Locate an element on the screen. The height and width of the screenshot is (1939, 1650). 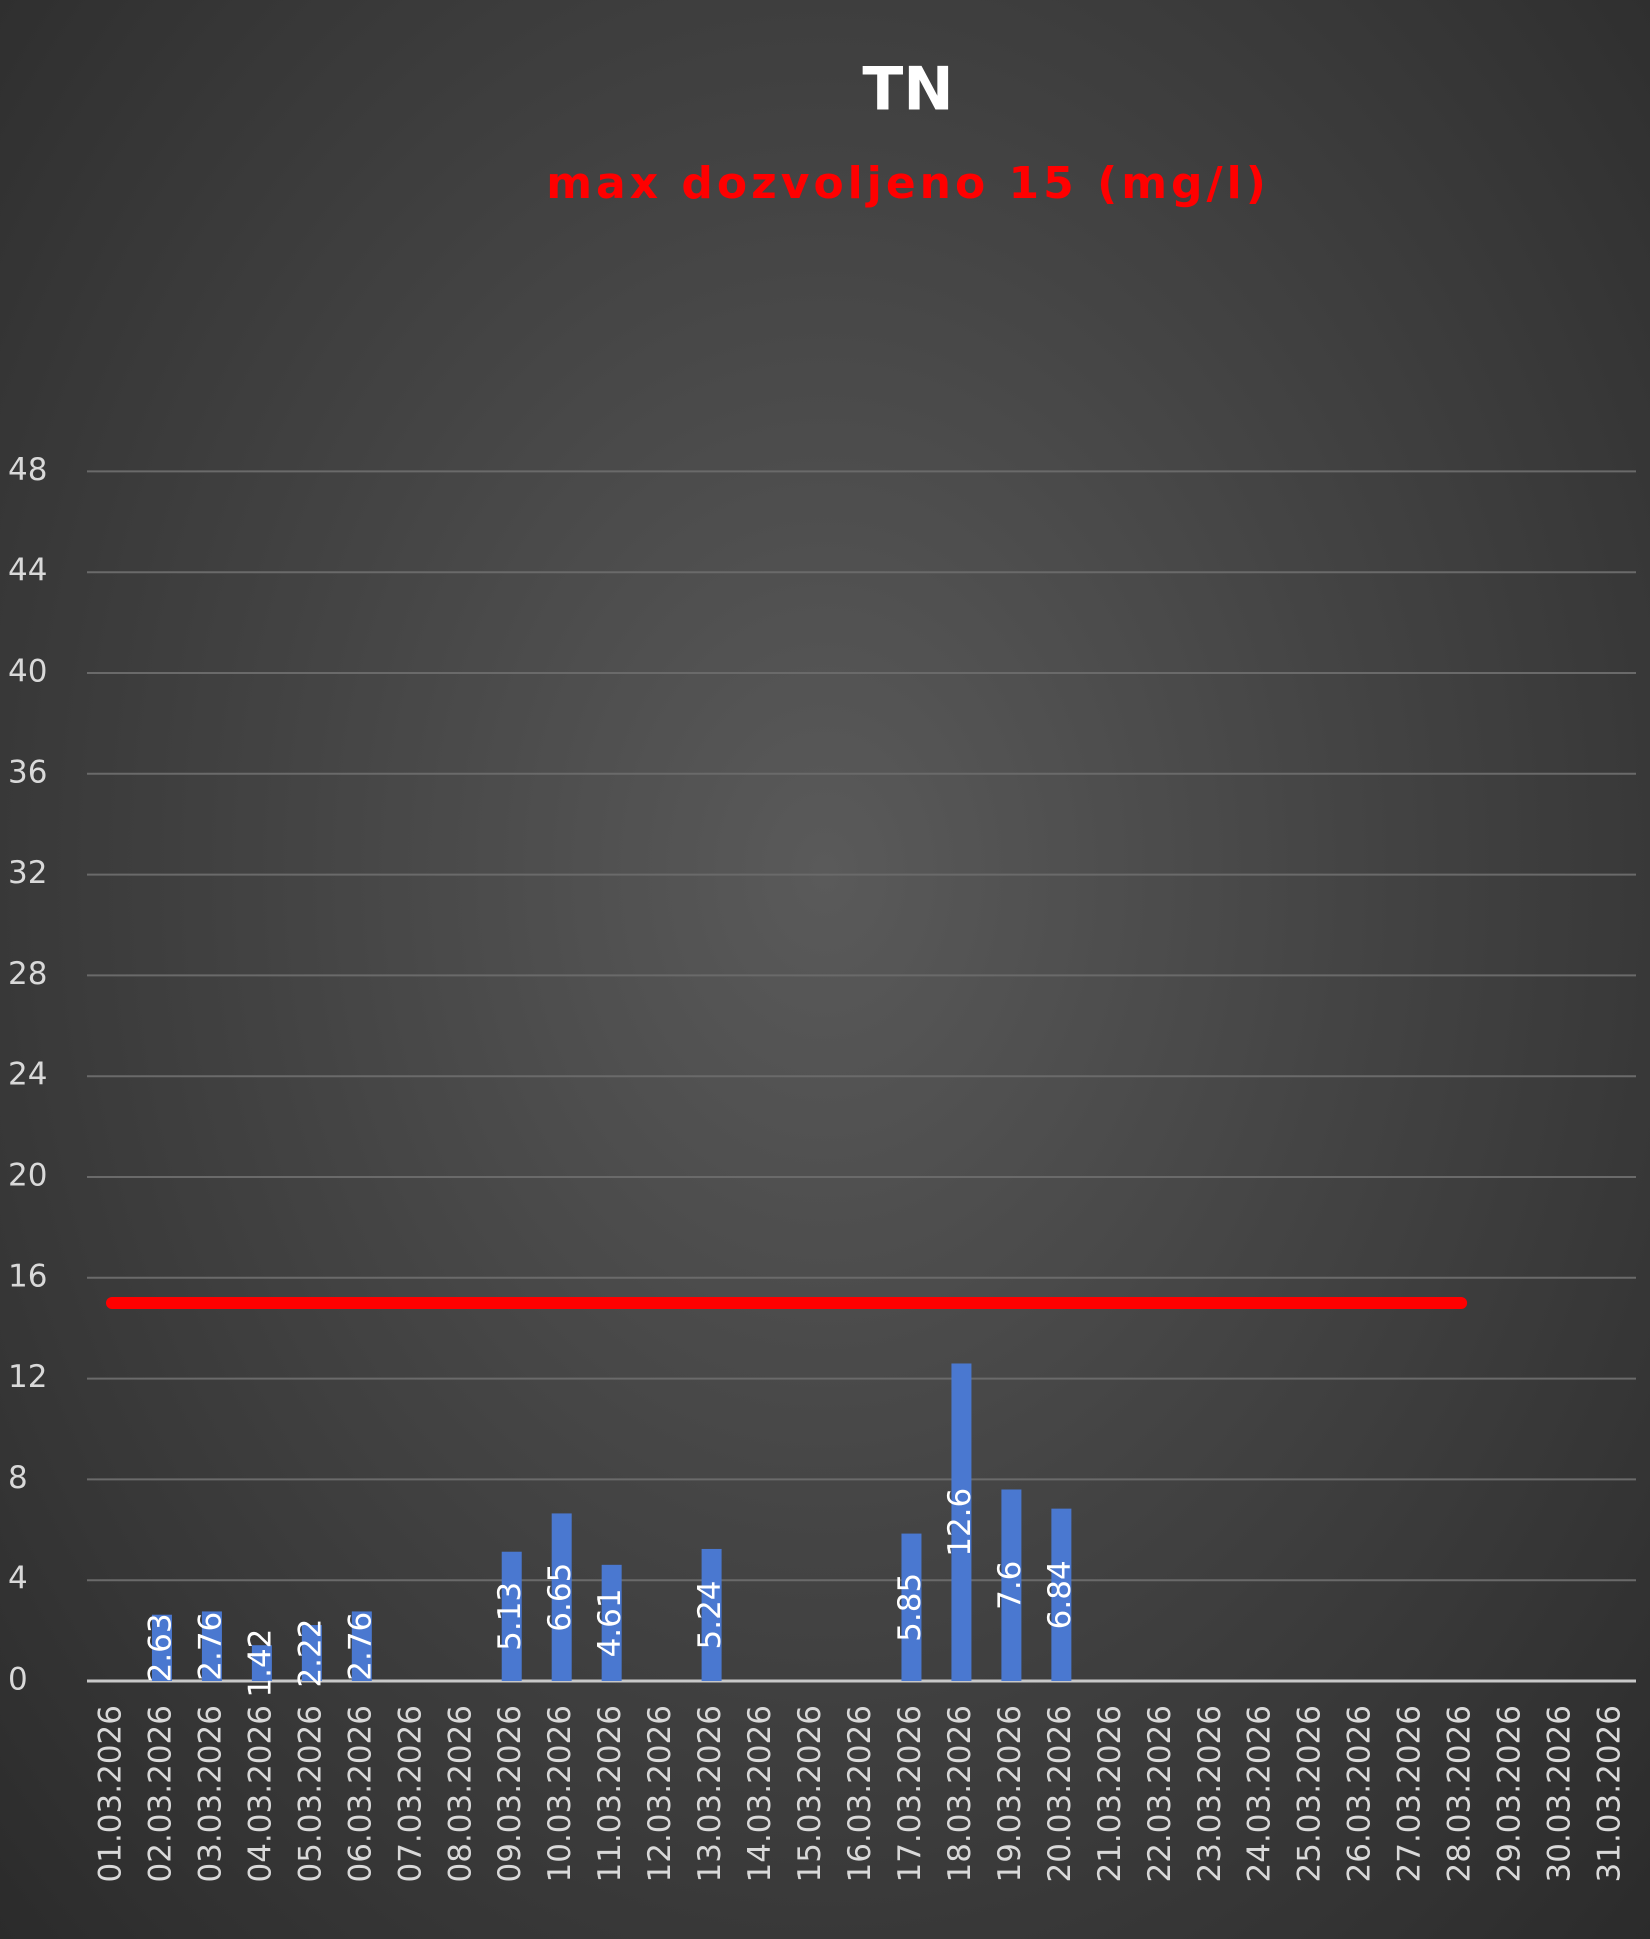
y-tick-label: 12 is located at coordinates (27, 1377).